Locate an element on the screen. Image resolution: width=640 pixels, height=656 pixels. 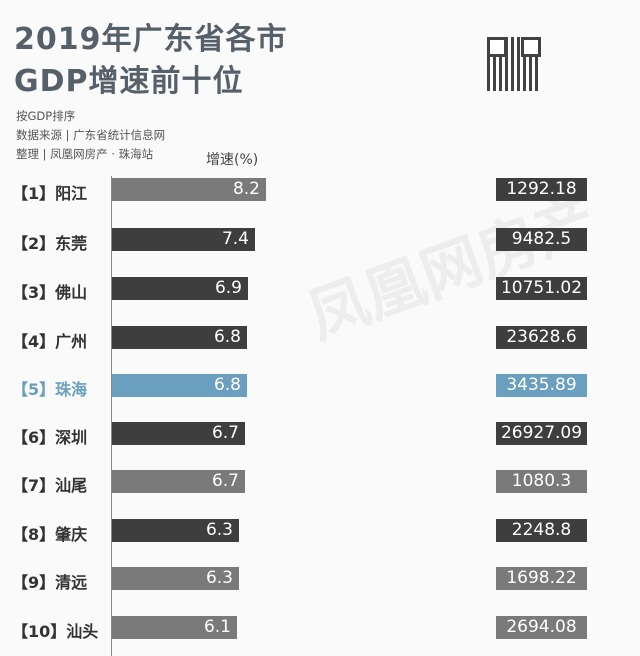
category-label: 【1】阳江 is located at coordinates (50, 193).